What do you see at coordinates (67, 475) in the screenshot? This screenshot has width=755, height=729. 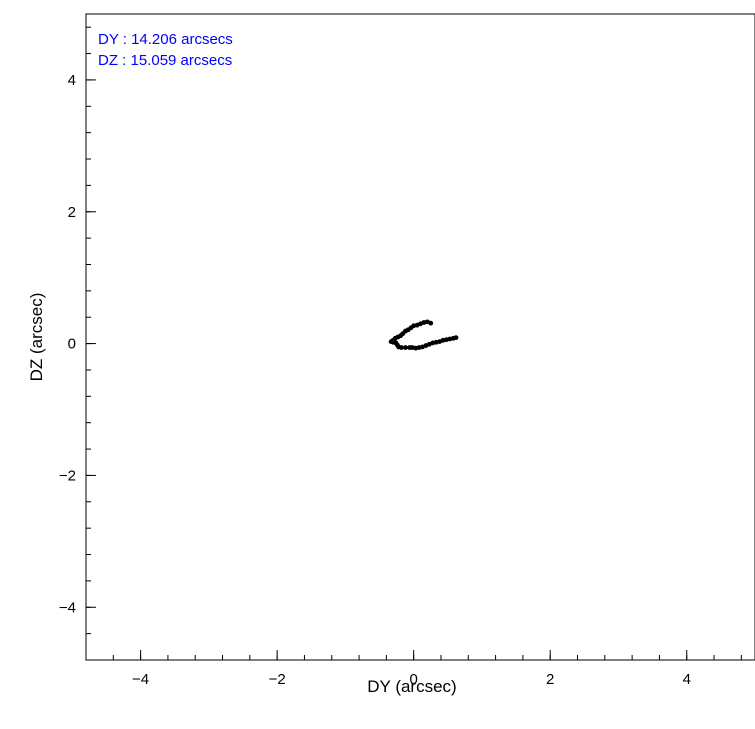 I see `y-tick-label: −2` at bounding box center [67, 475].